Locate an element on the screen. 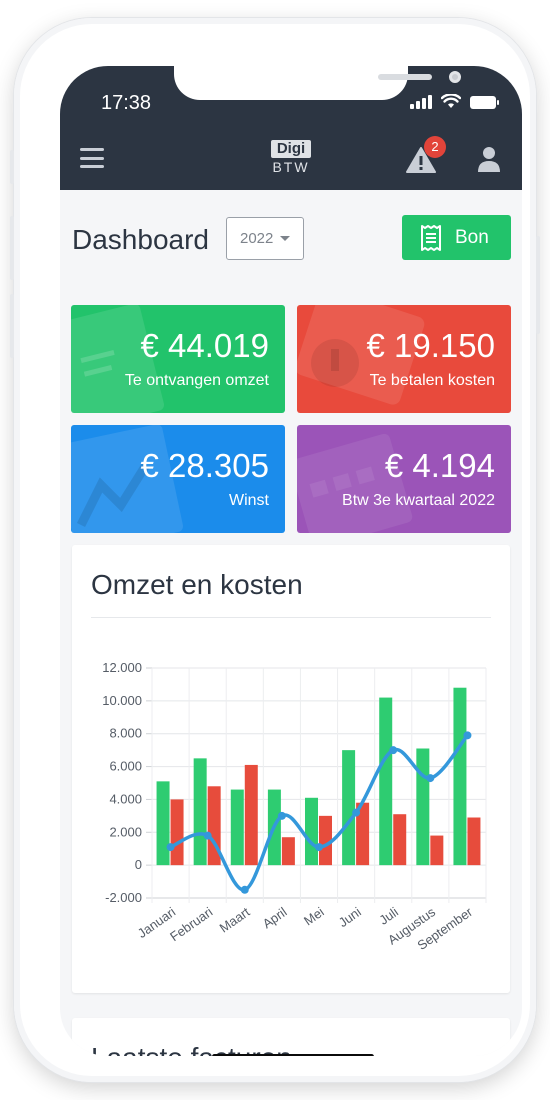  caret-down-icon is located at coordinates (285, 238).